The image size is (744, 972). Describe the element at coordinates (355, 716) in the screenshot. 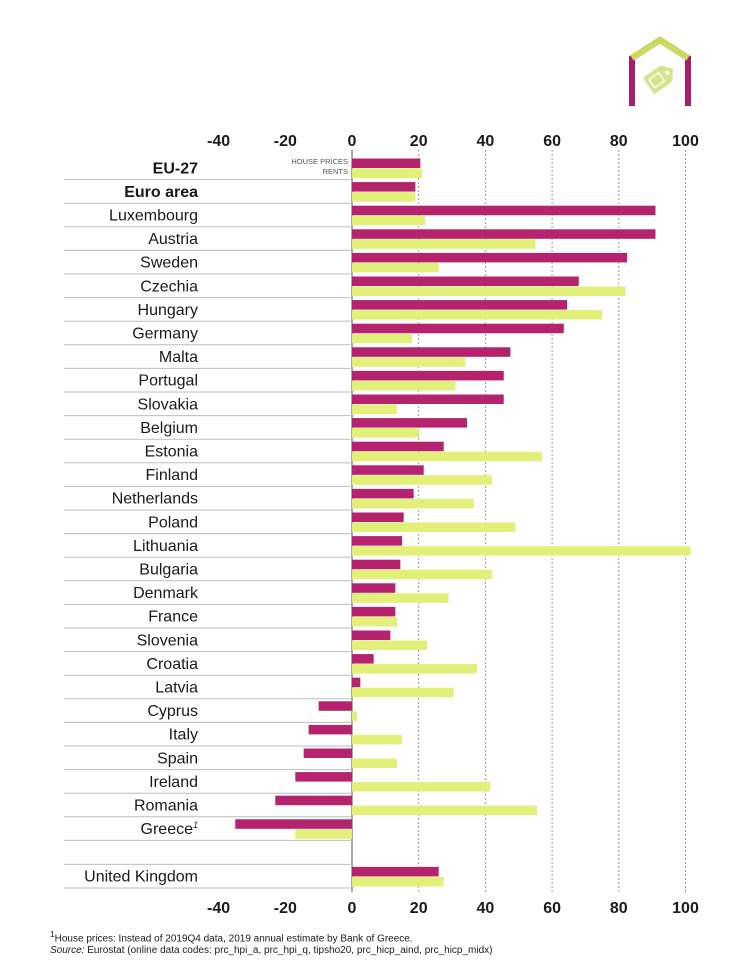

I see `rent-bar-cyprus` at that location.